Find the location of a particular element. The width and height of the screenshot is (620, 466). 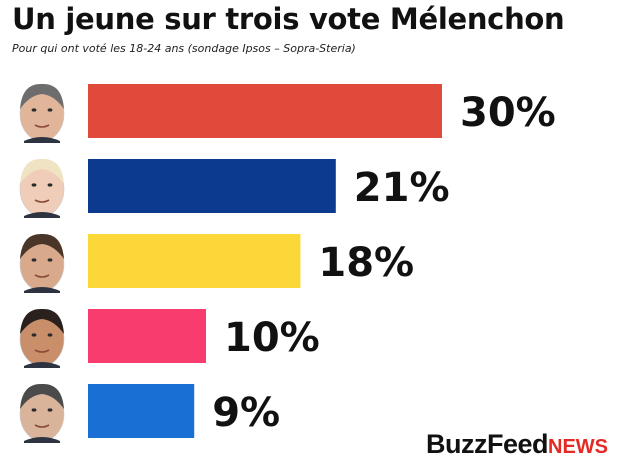

bar-value-label: 21% is located at coordinates (402, 188).